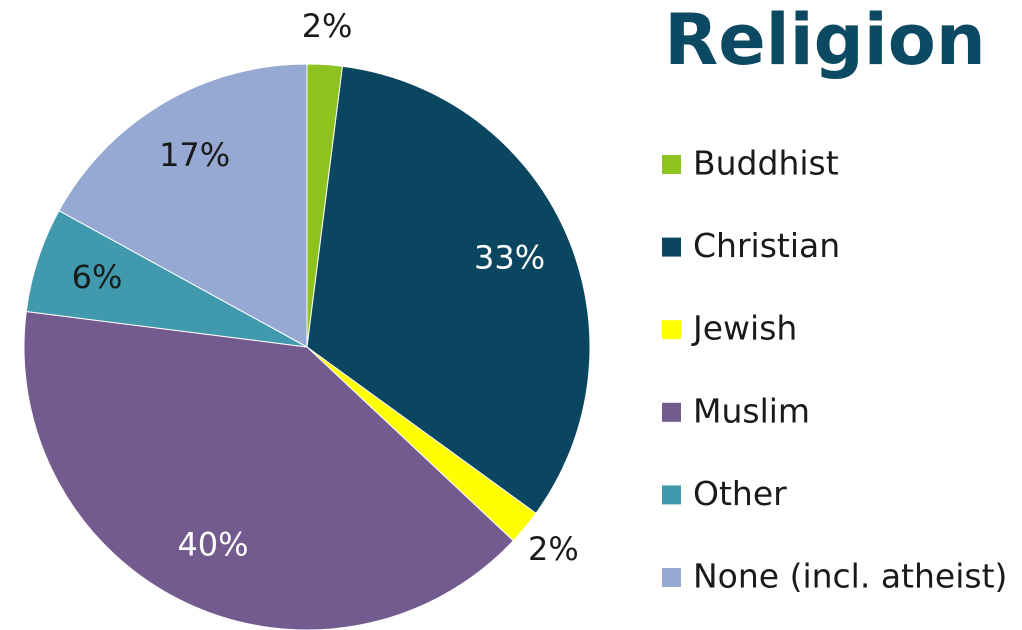 The image size is (1022, 630). What do you see at coordinates (194, 155) in the screenshot?
I see `data-label: 17%` at bounding box center [194, 155].